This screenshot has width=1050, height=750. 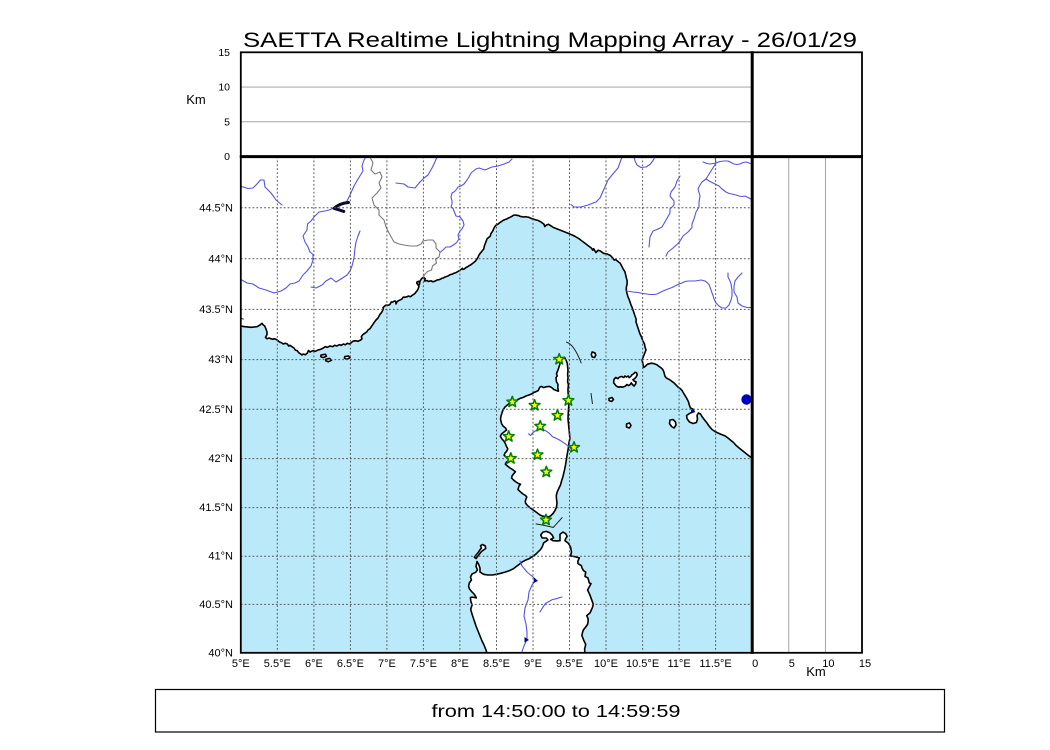 I want to click on svg-text: 5.5°E, so click(x=277, y=664).